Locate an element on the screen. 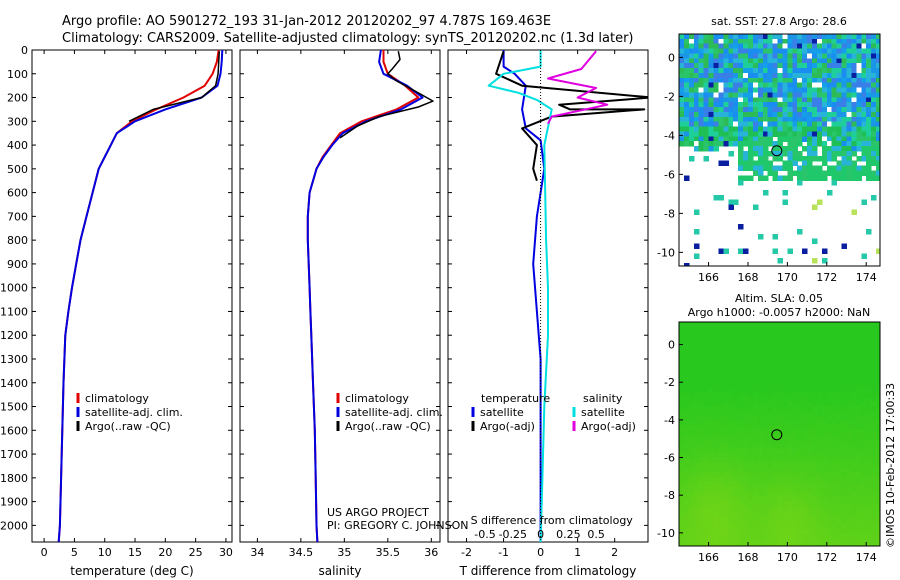 This screenshot has width=900, height=580. temperature-line-argo is located at coordinates (174, 86).